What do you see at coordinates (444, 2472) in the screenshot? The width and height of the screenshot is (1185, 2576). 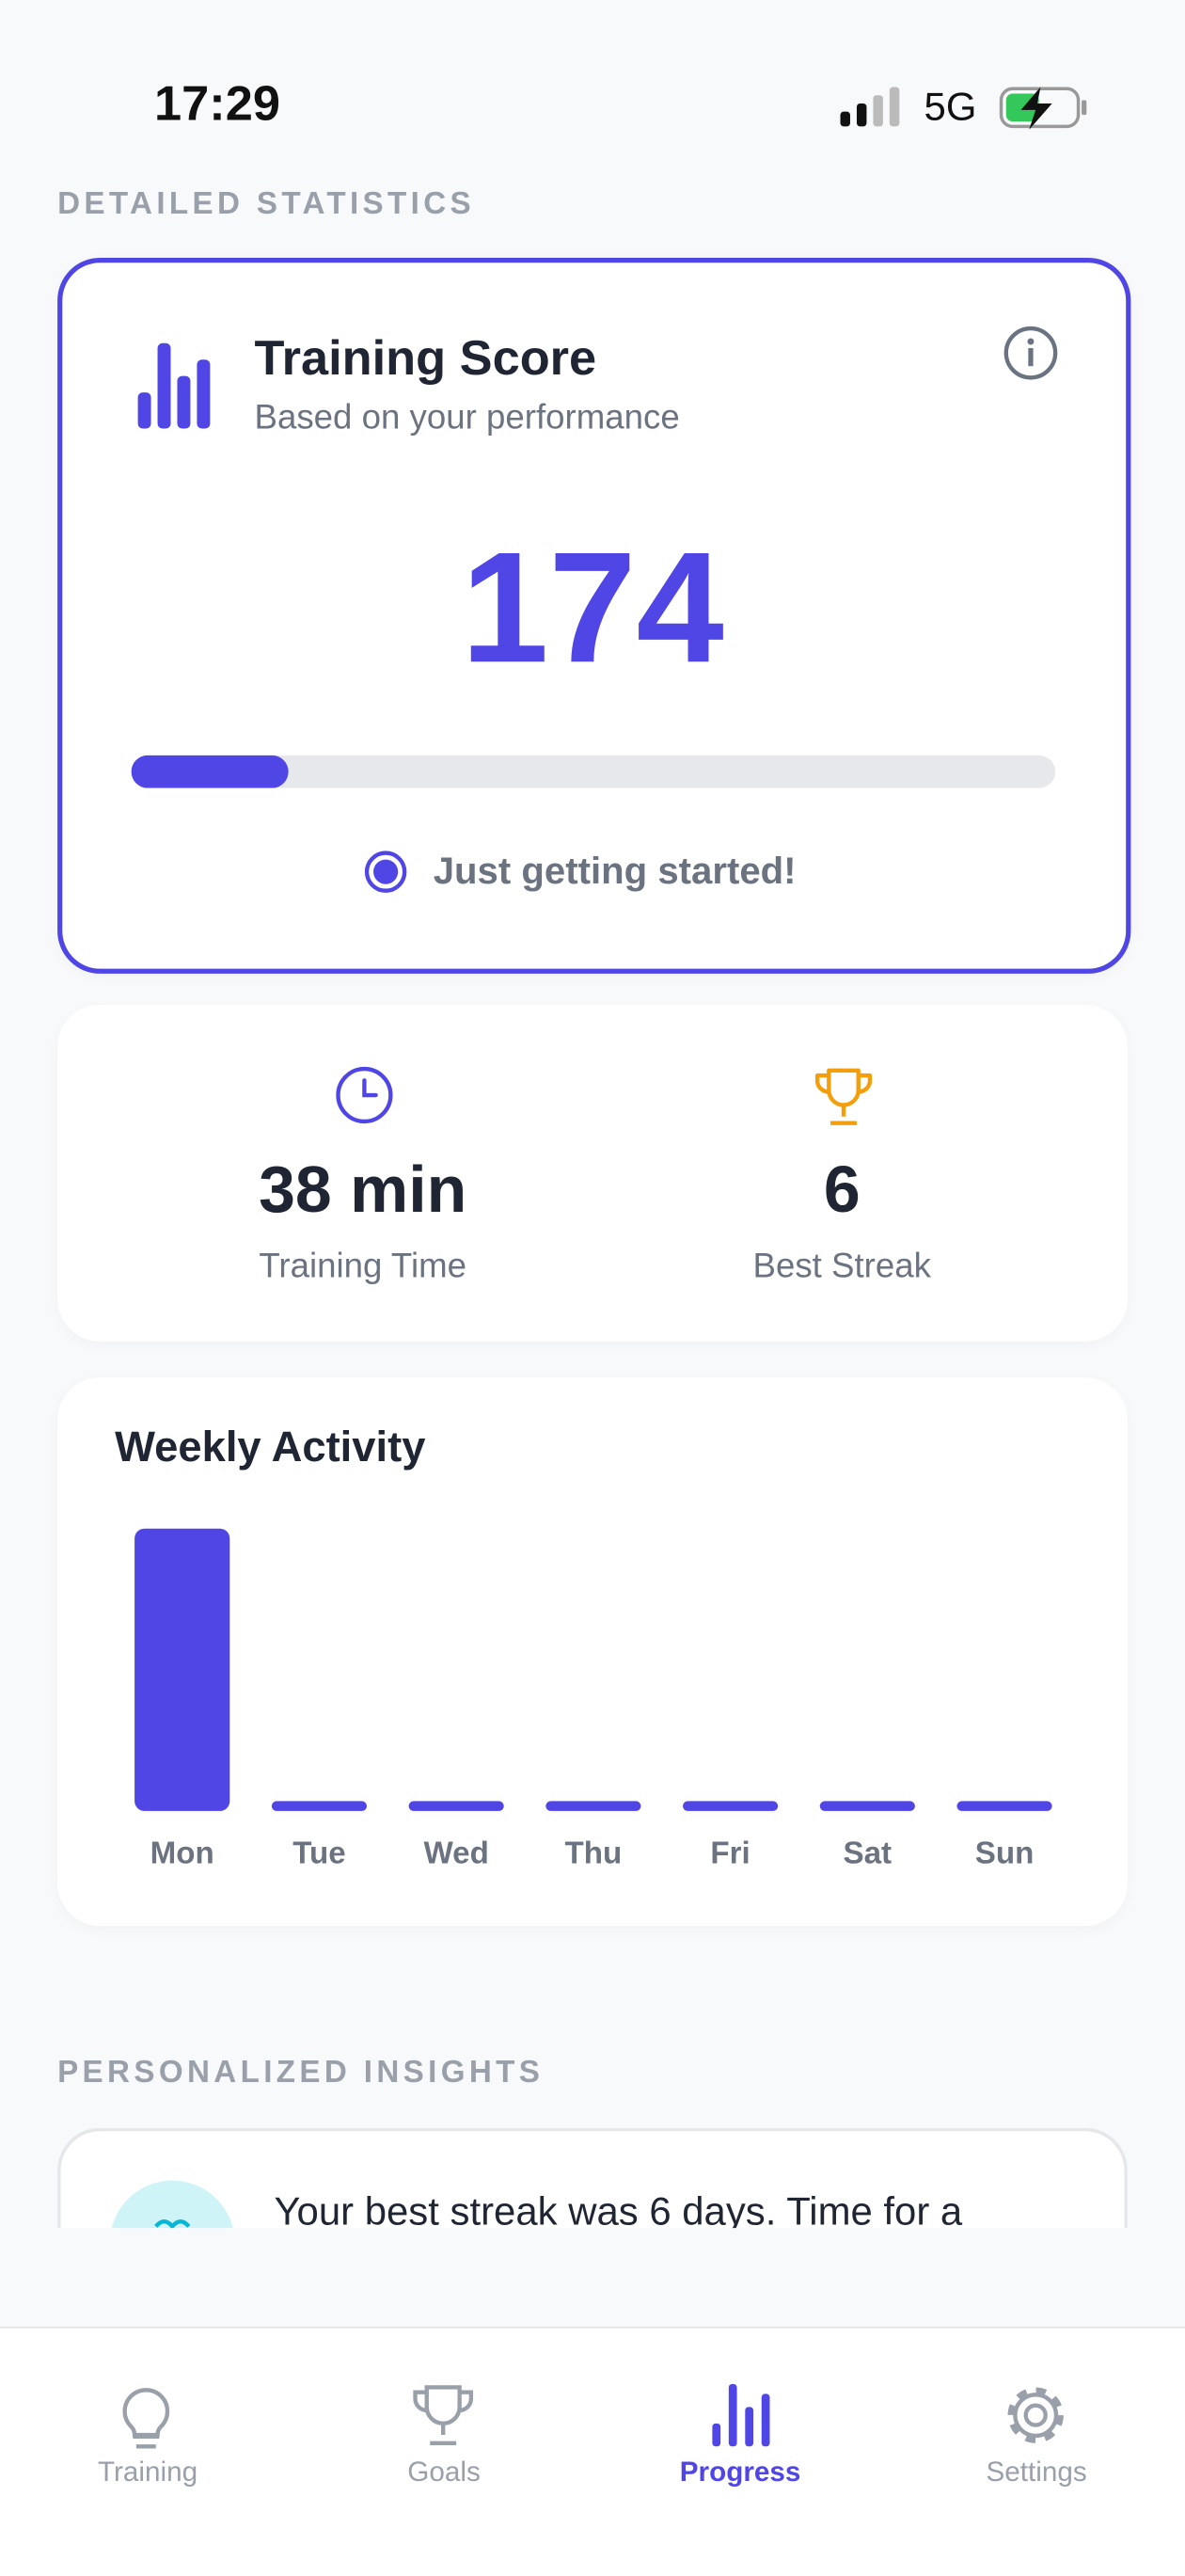 I see `tab: Goals` at bounding box center [444, 2472].